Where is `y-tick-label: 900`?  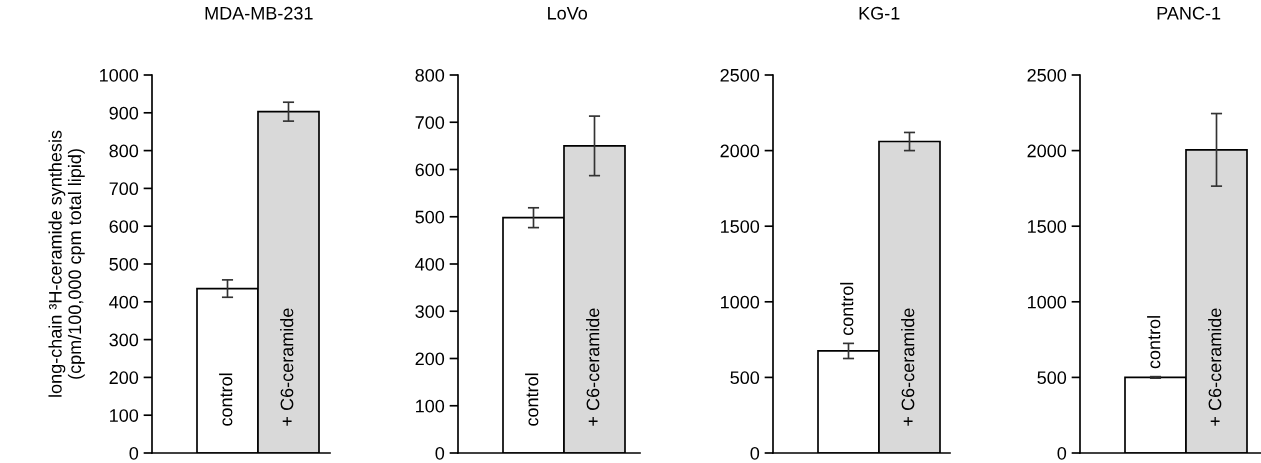 y-tick-label: 900 is located at coordinates (124, 113).